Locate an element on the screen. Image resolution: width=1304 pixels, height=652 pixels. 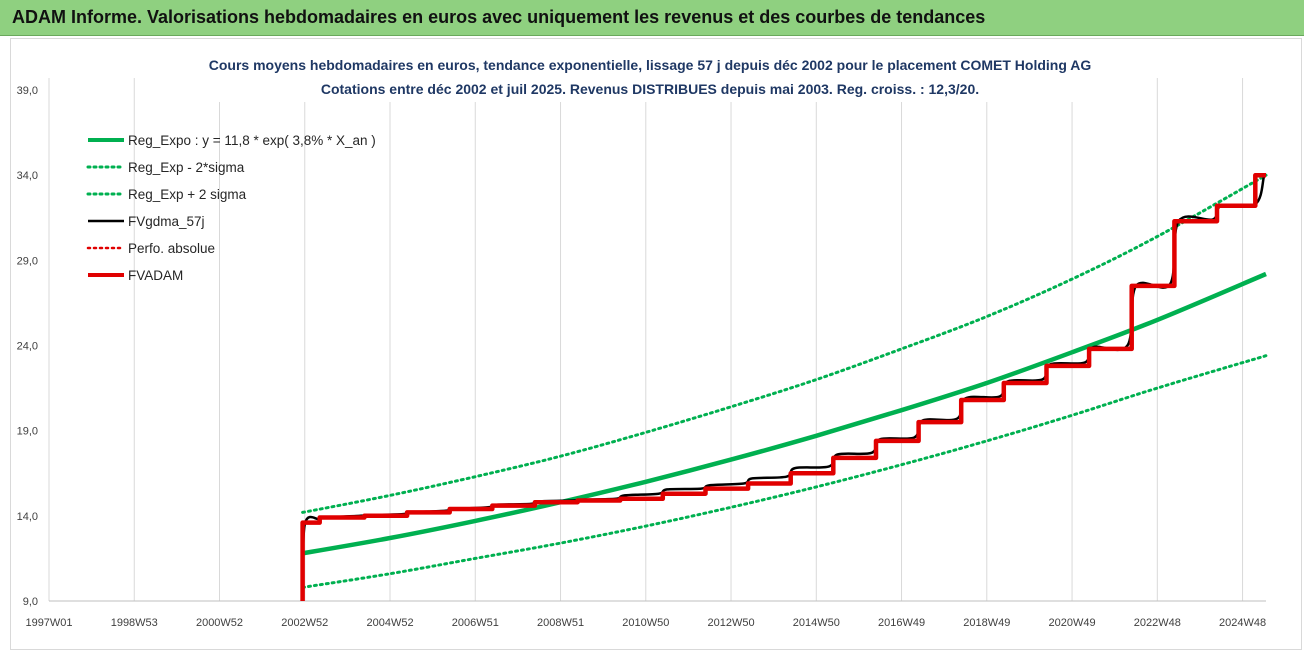
legend-label-reg-expo-y-11-8-exp-3-8-x-an: Reg_Expo : y = 11,8 * exp( 3,8% * X_an ) is located at coordinates (252, 140).